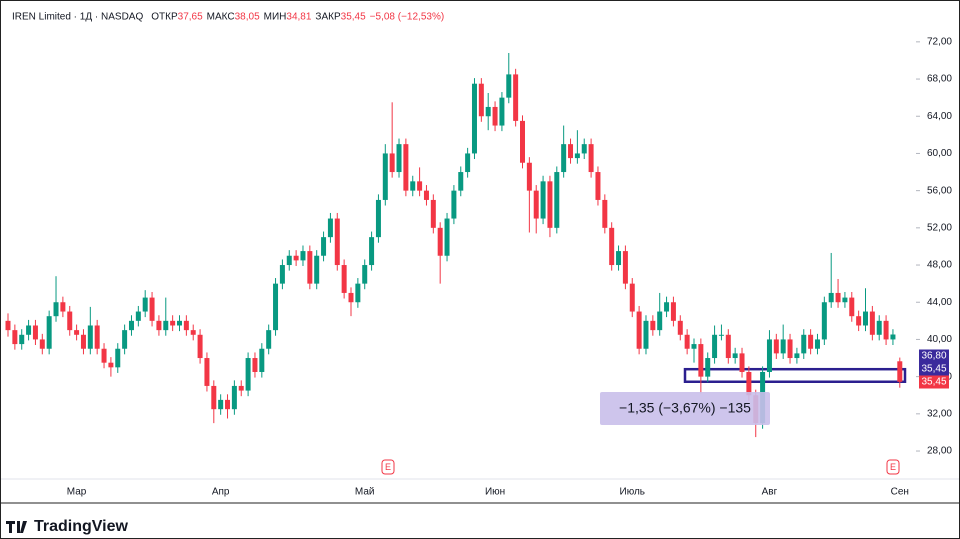  I want to click on event-marker, so click(388, 467).